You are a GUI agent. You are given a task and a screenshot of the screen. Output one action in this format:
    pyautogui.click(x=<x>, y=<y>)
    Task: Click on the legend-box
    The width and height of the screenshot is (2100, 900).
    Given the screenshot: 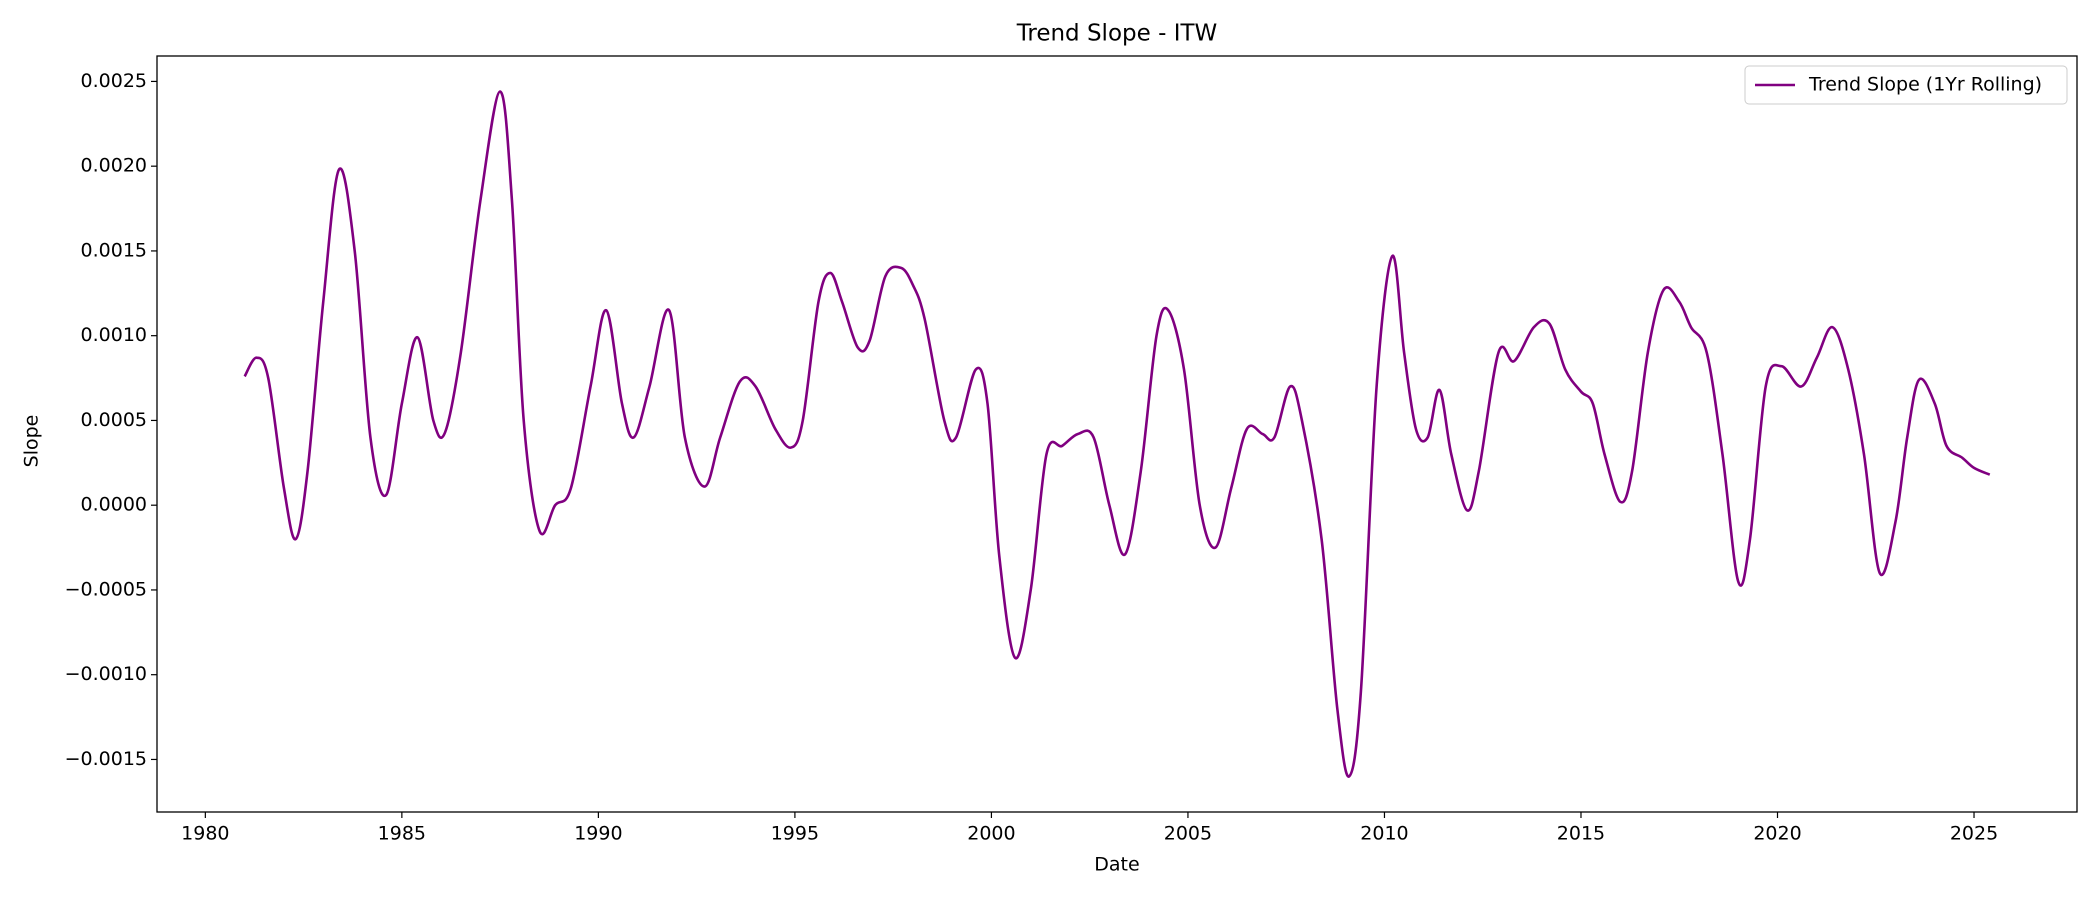 What is the action you would take?
    pyautogui.click(x=1906, y=85)
    